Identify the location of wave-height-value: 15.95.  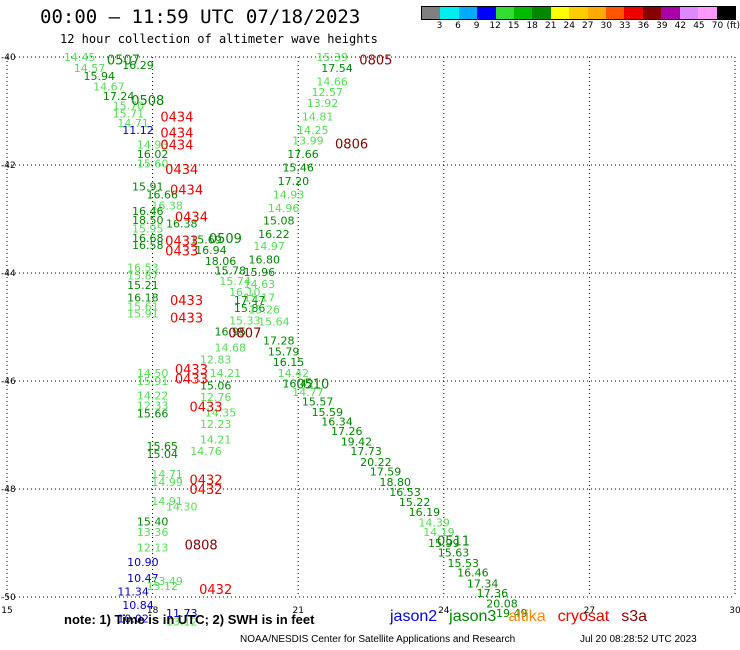
(148, 229).